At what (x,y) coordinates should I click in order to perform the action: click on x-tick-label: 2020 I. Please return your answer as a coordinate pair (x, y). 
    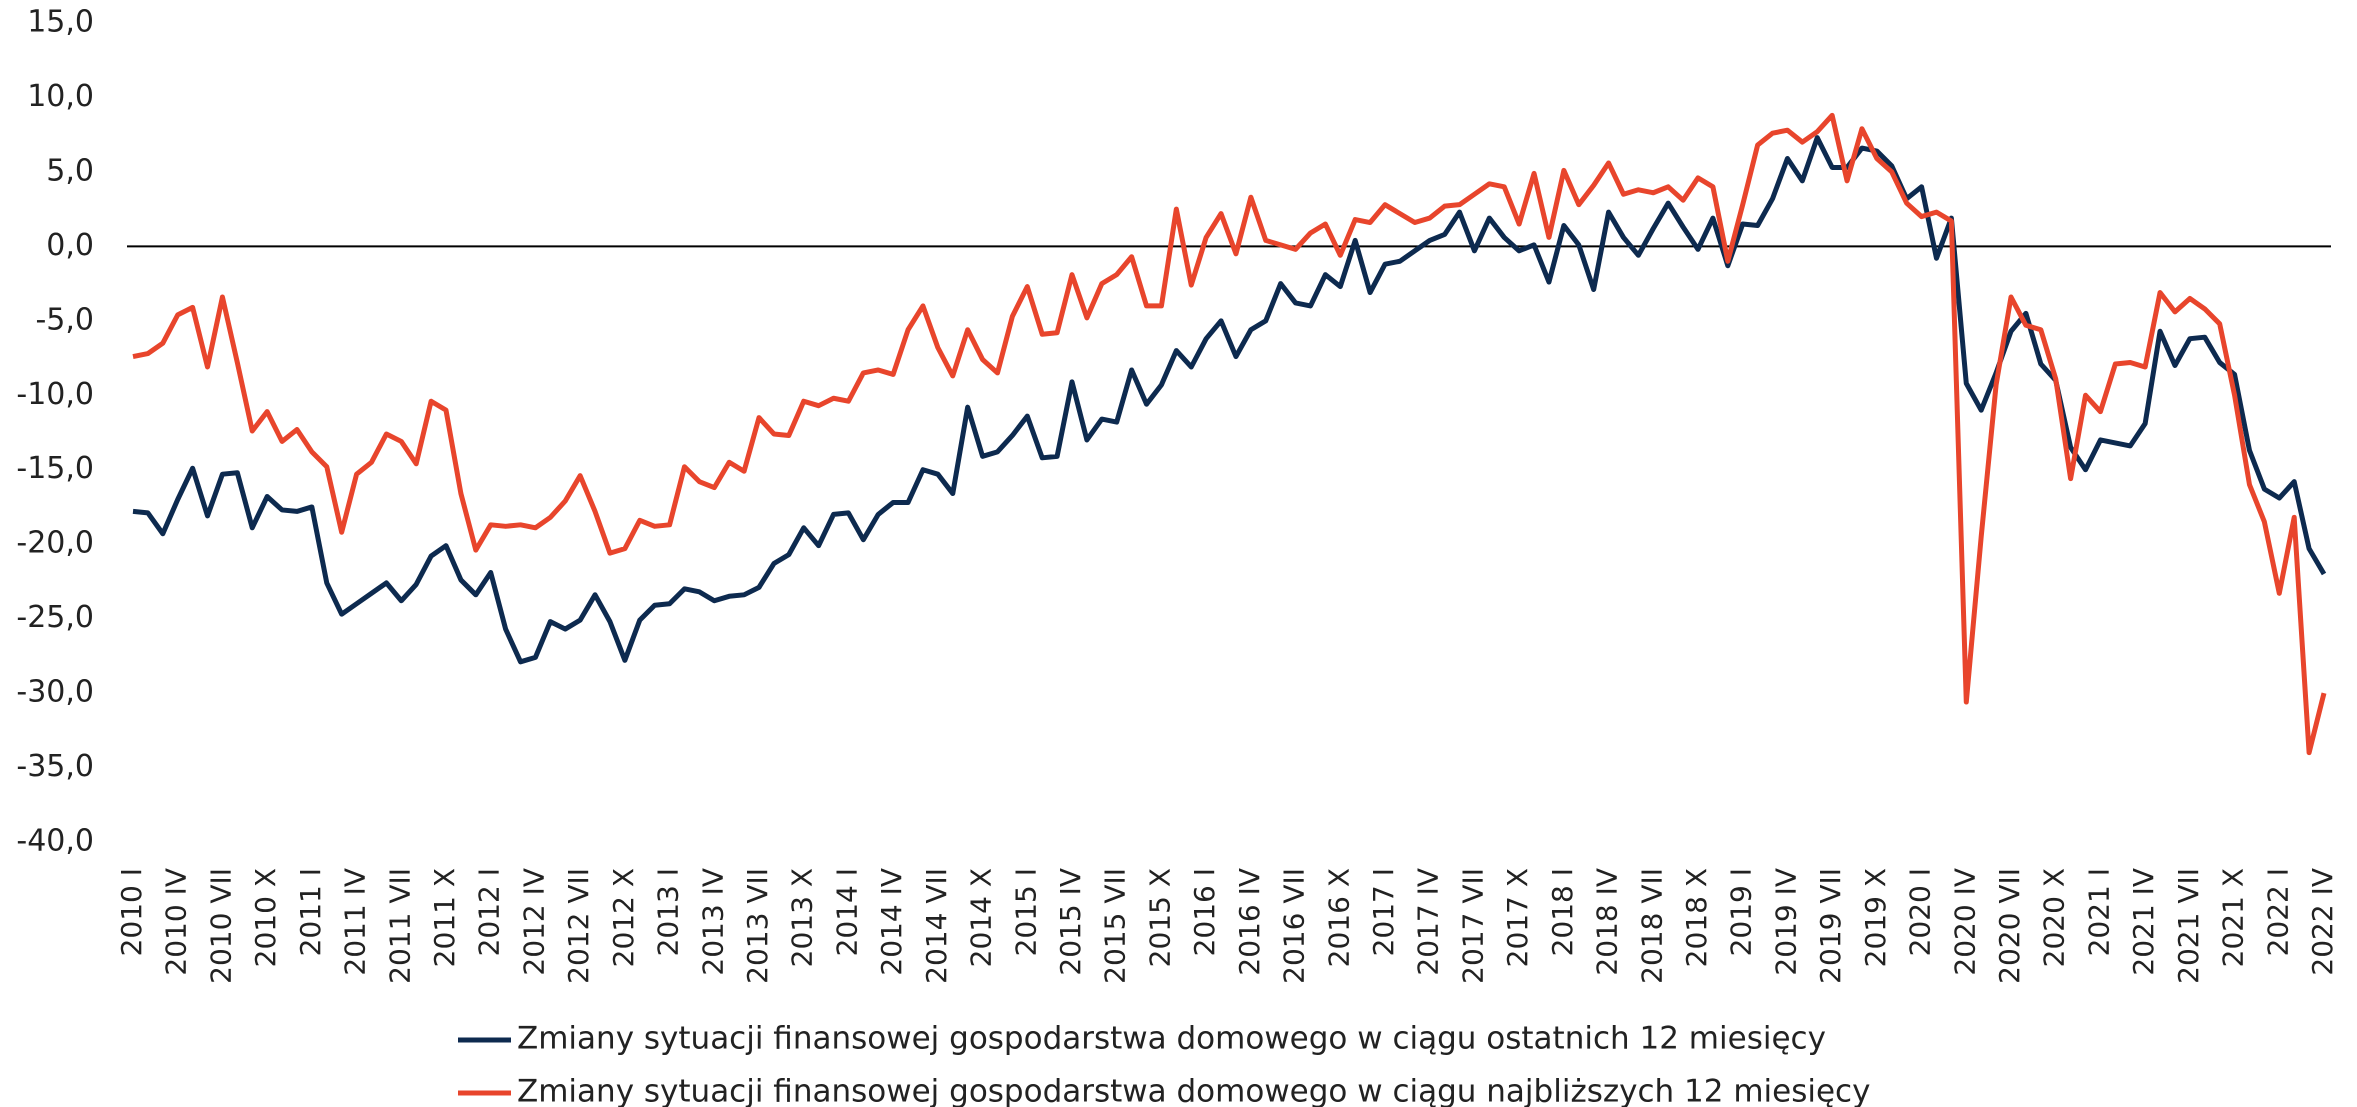
    Looking at the image, I should click on (1920, 912).